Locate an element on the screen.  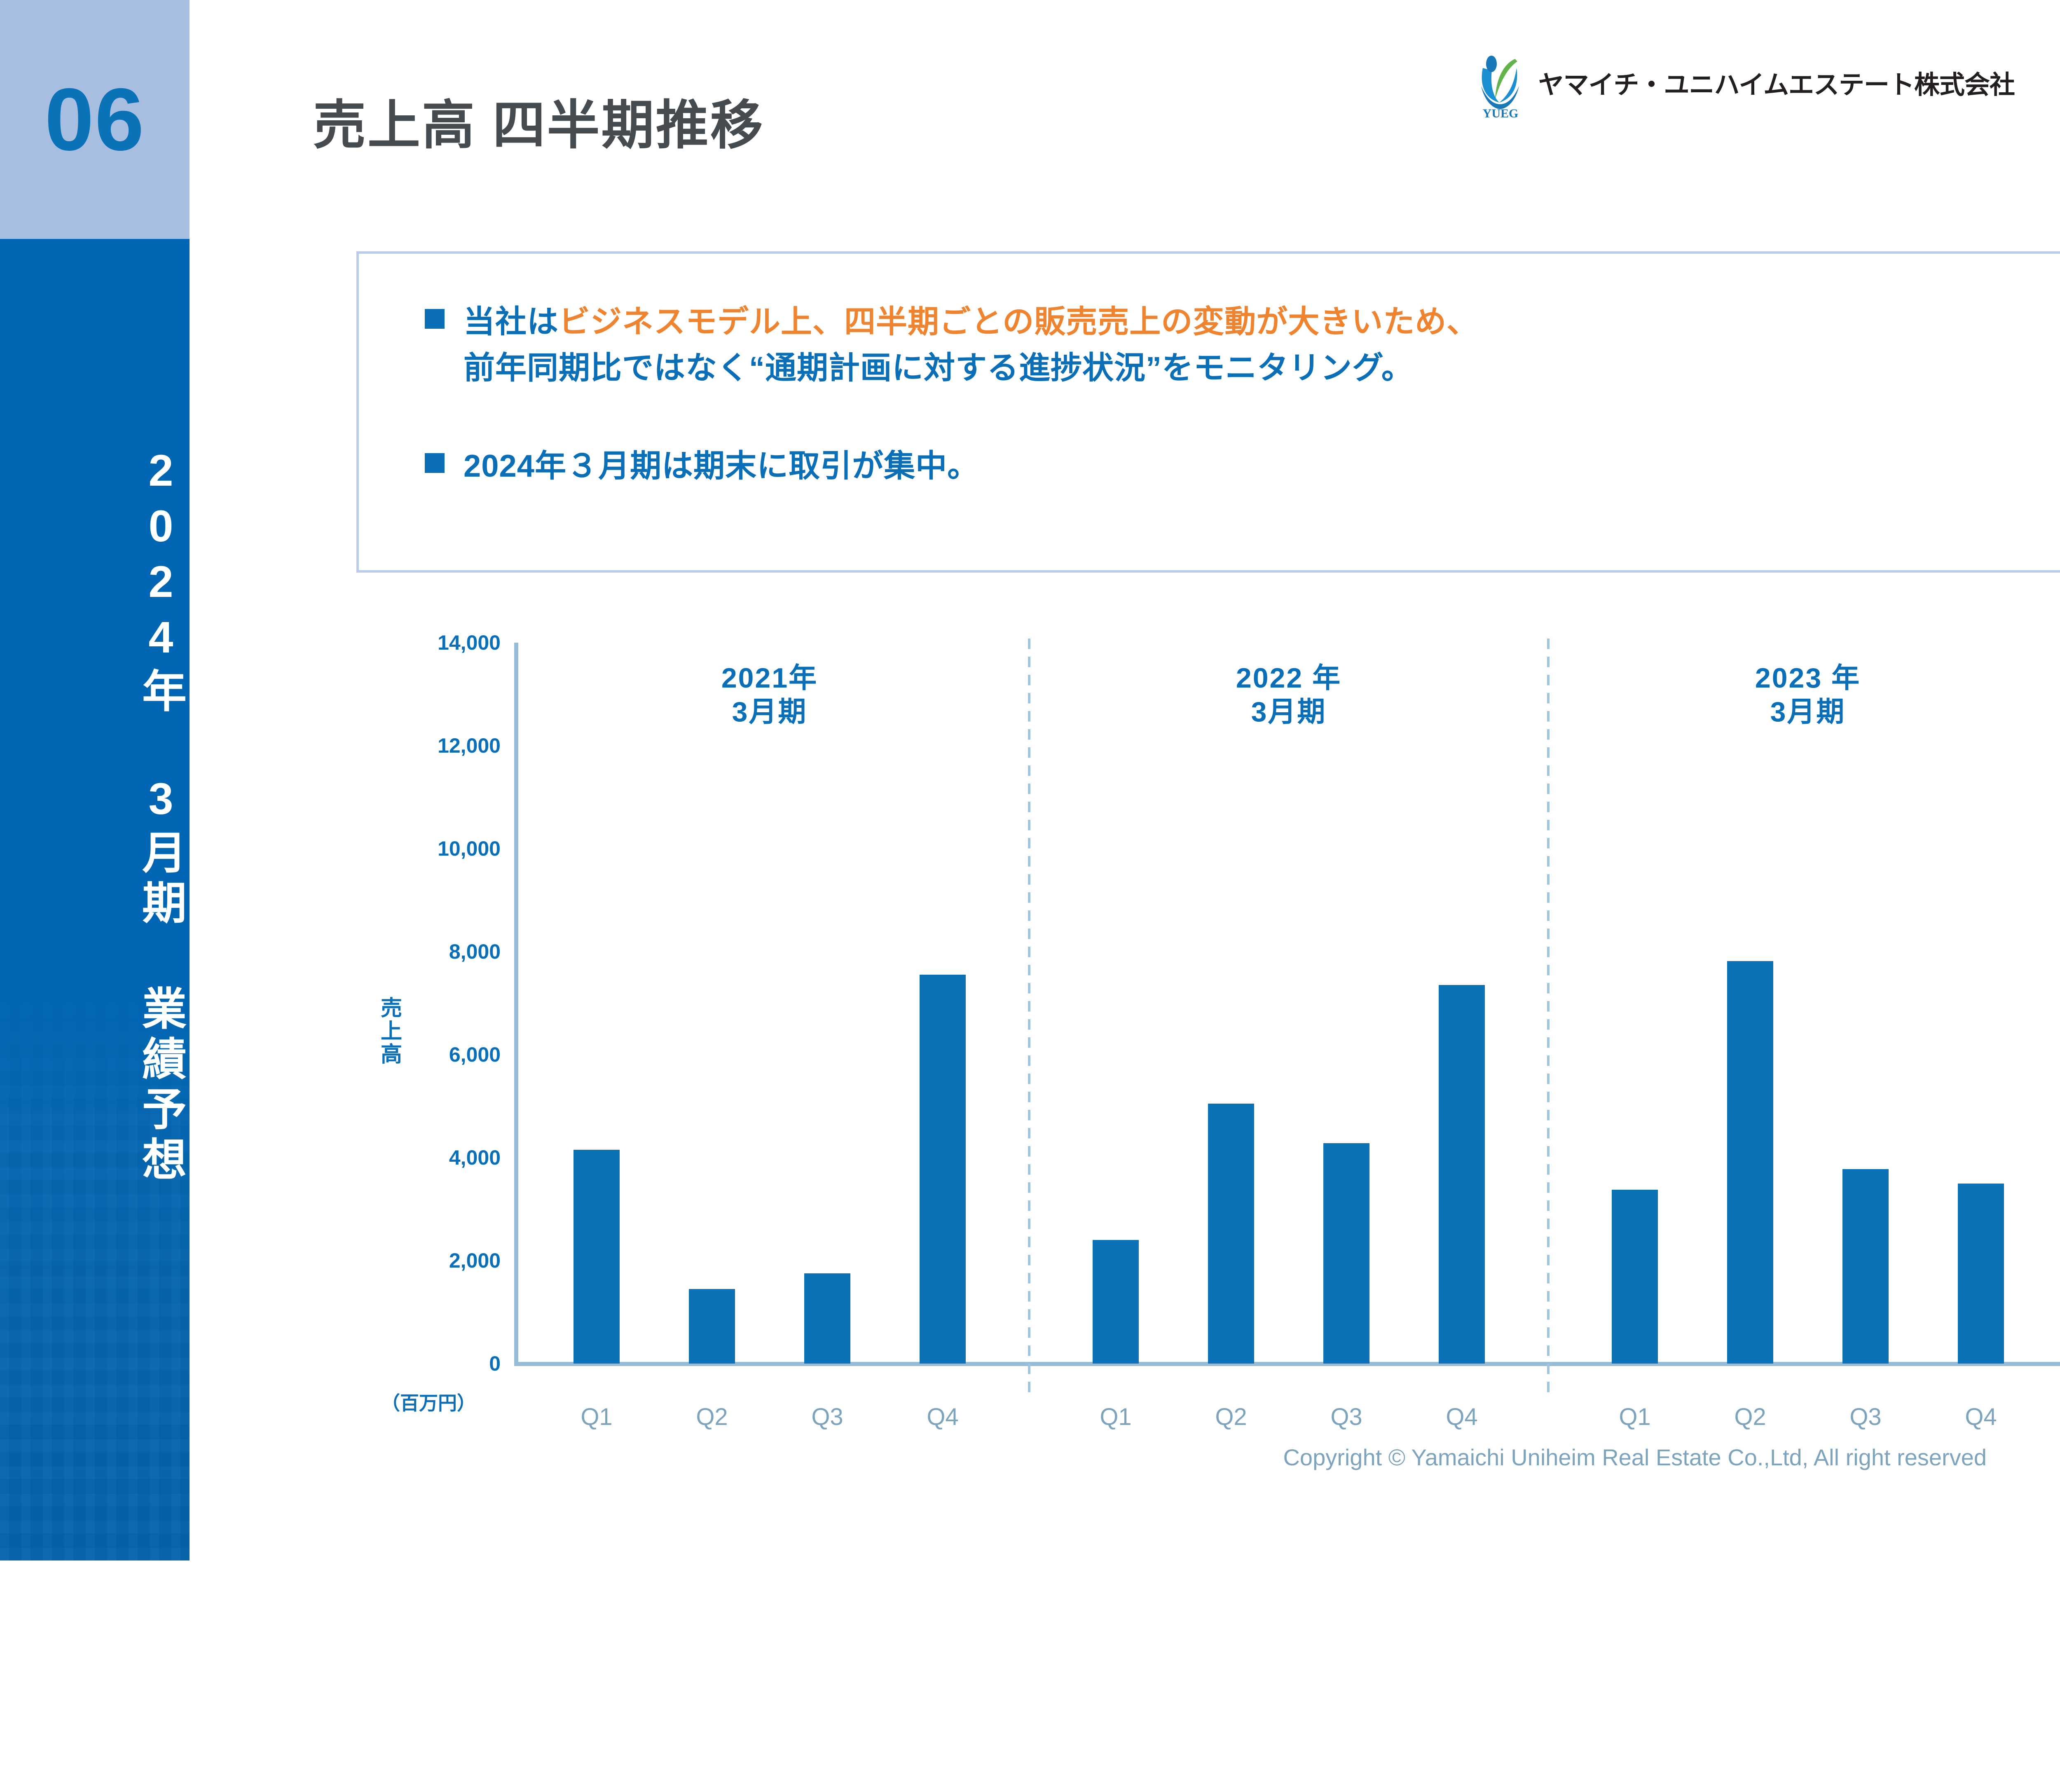
page-number-block: 06 is located at coordinates (95, 120).